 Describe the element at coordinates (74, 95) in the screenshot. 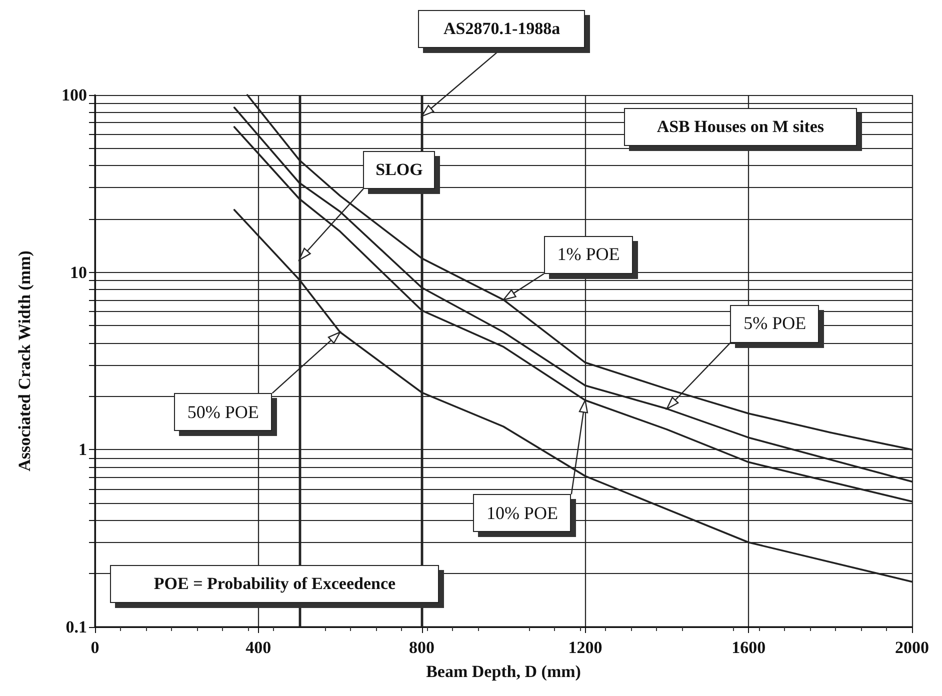

I see `y-tick-label: 100` at that location.